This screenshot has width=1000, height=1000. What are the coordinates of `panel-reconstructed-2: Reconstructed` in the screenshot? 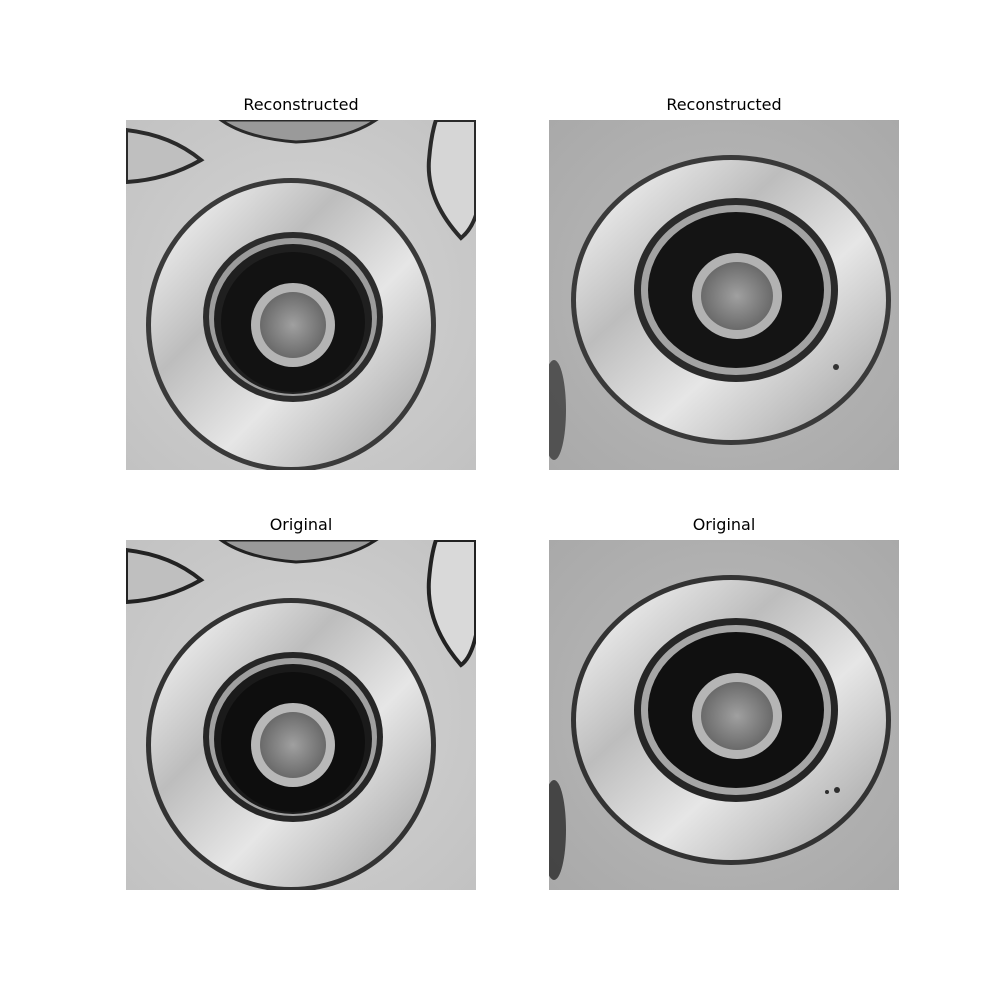 It's located at (724, 282).